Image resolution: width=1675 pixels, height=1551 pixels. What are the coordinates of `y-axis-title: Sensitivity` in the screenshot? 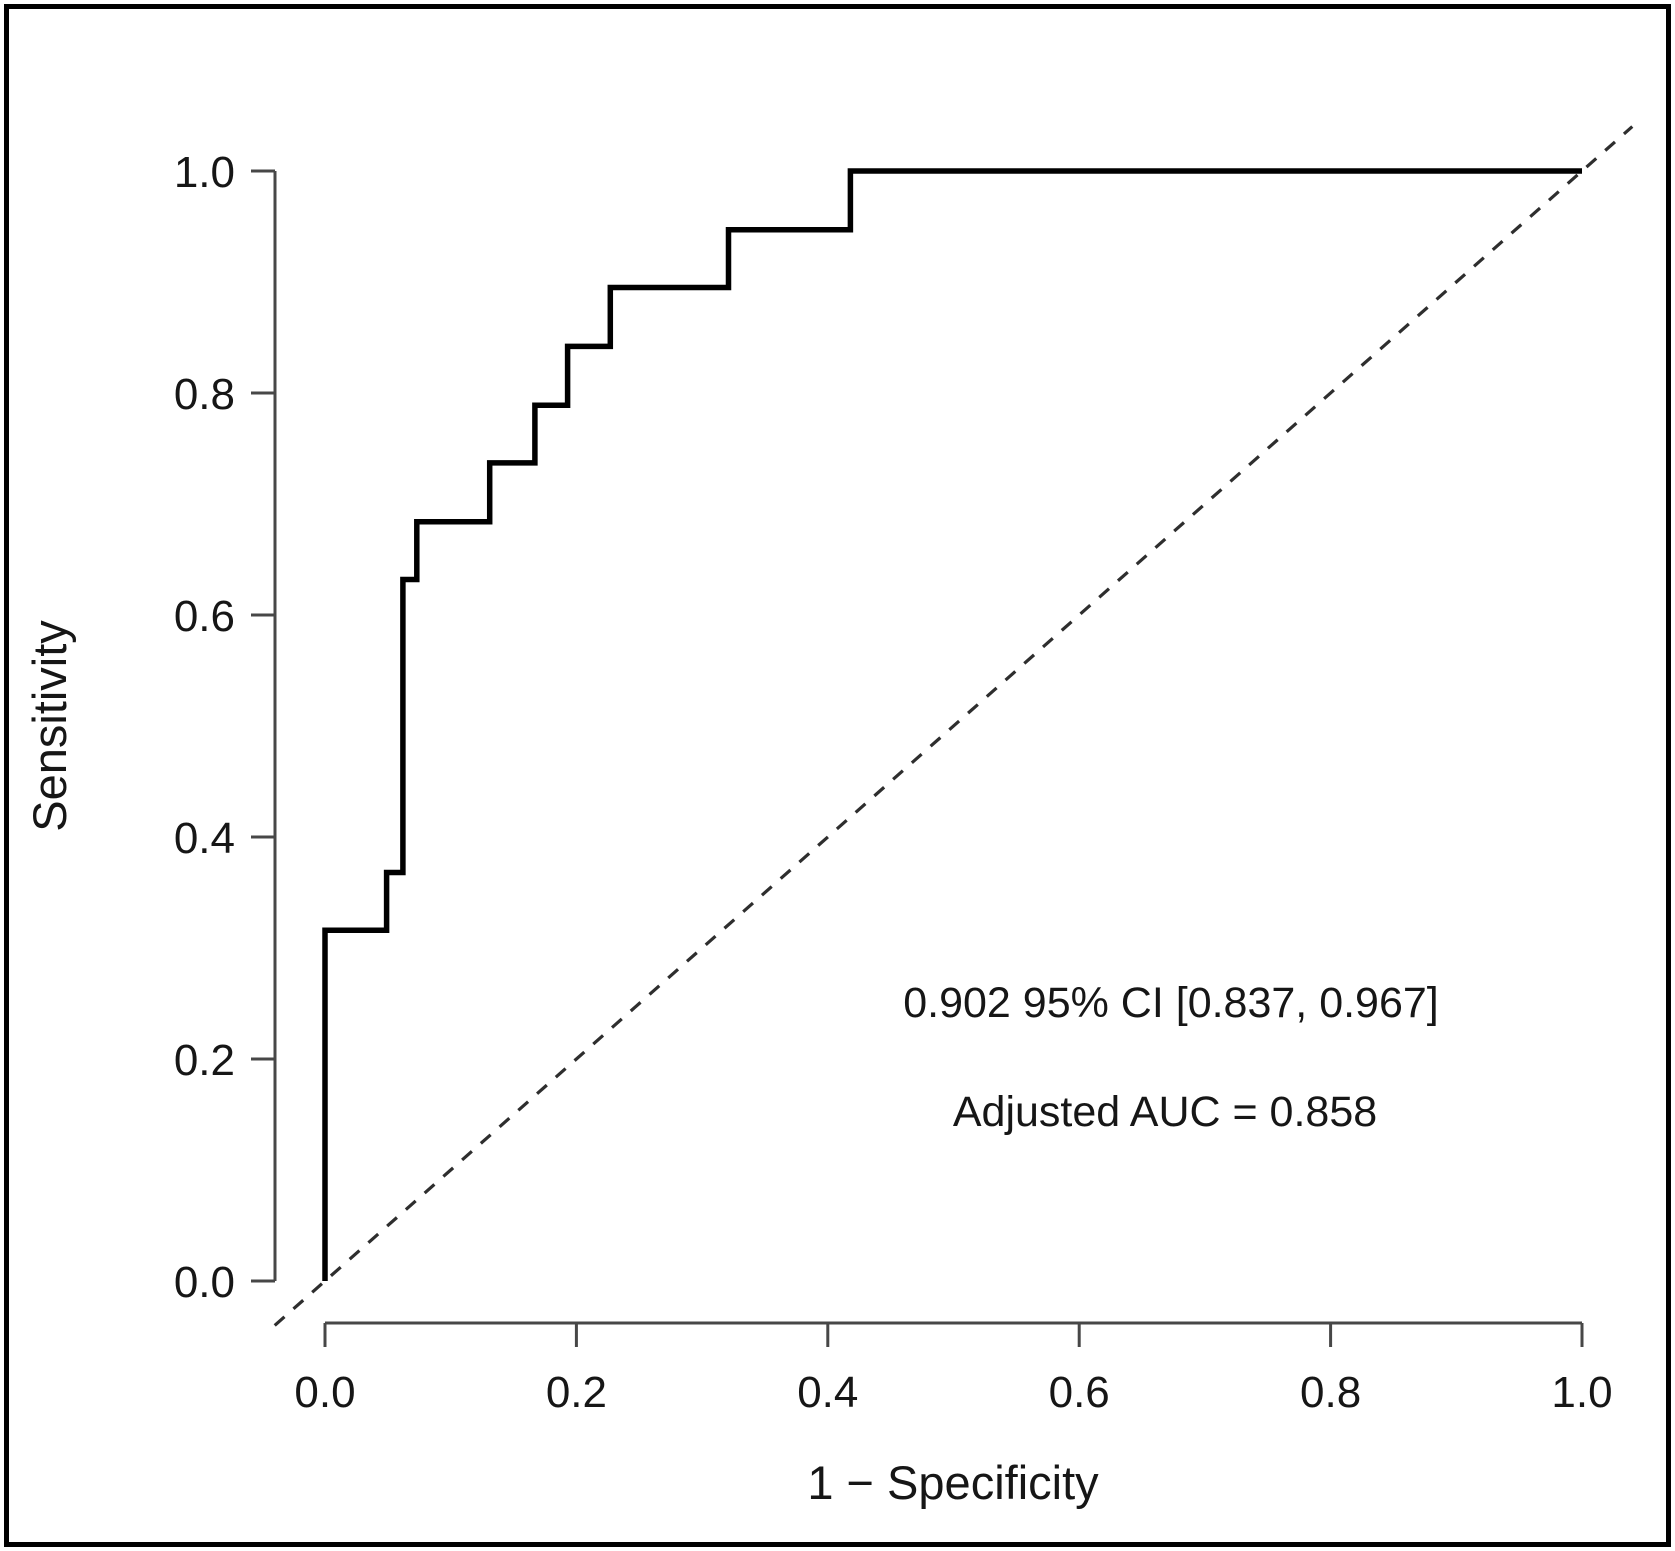 It's located at (49, 726).